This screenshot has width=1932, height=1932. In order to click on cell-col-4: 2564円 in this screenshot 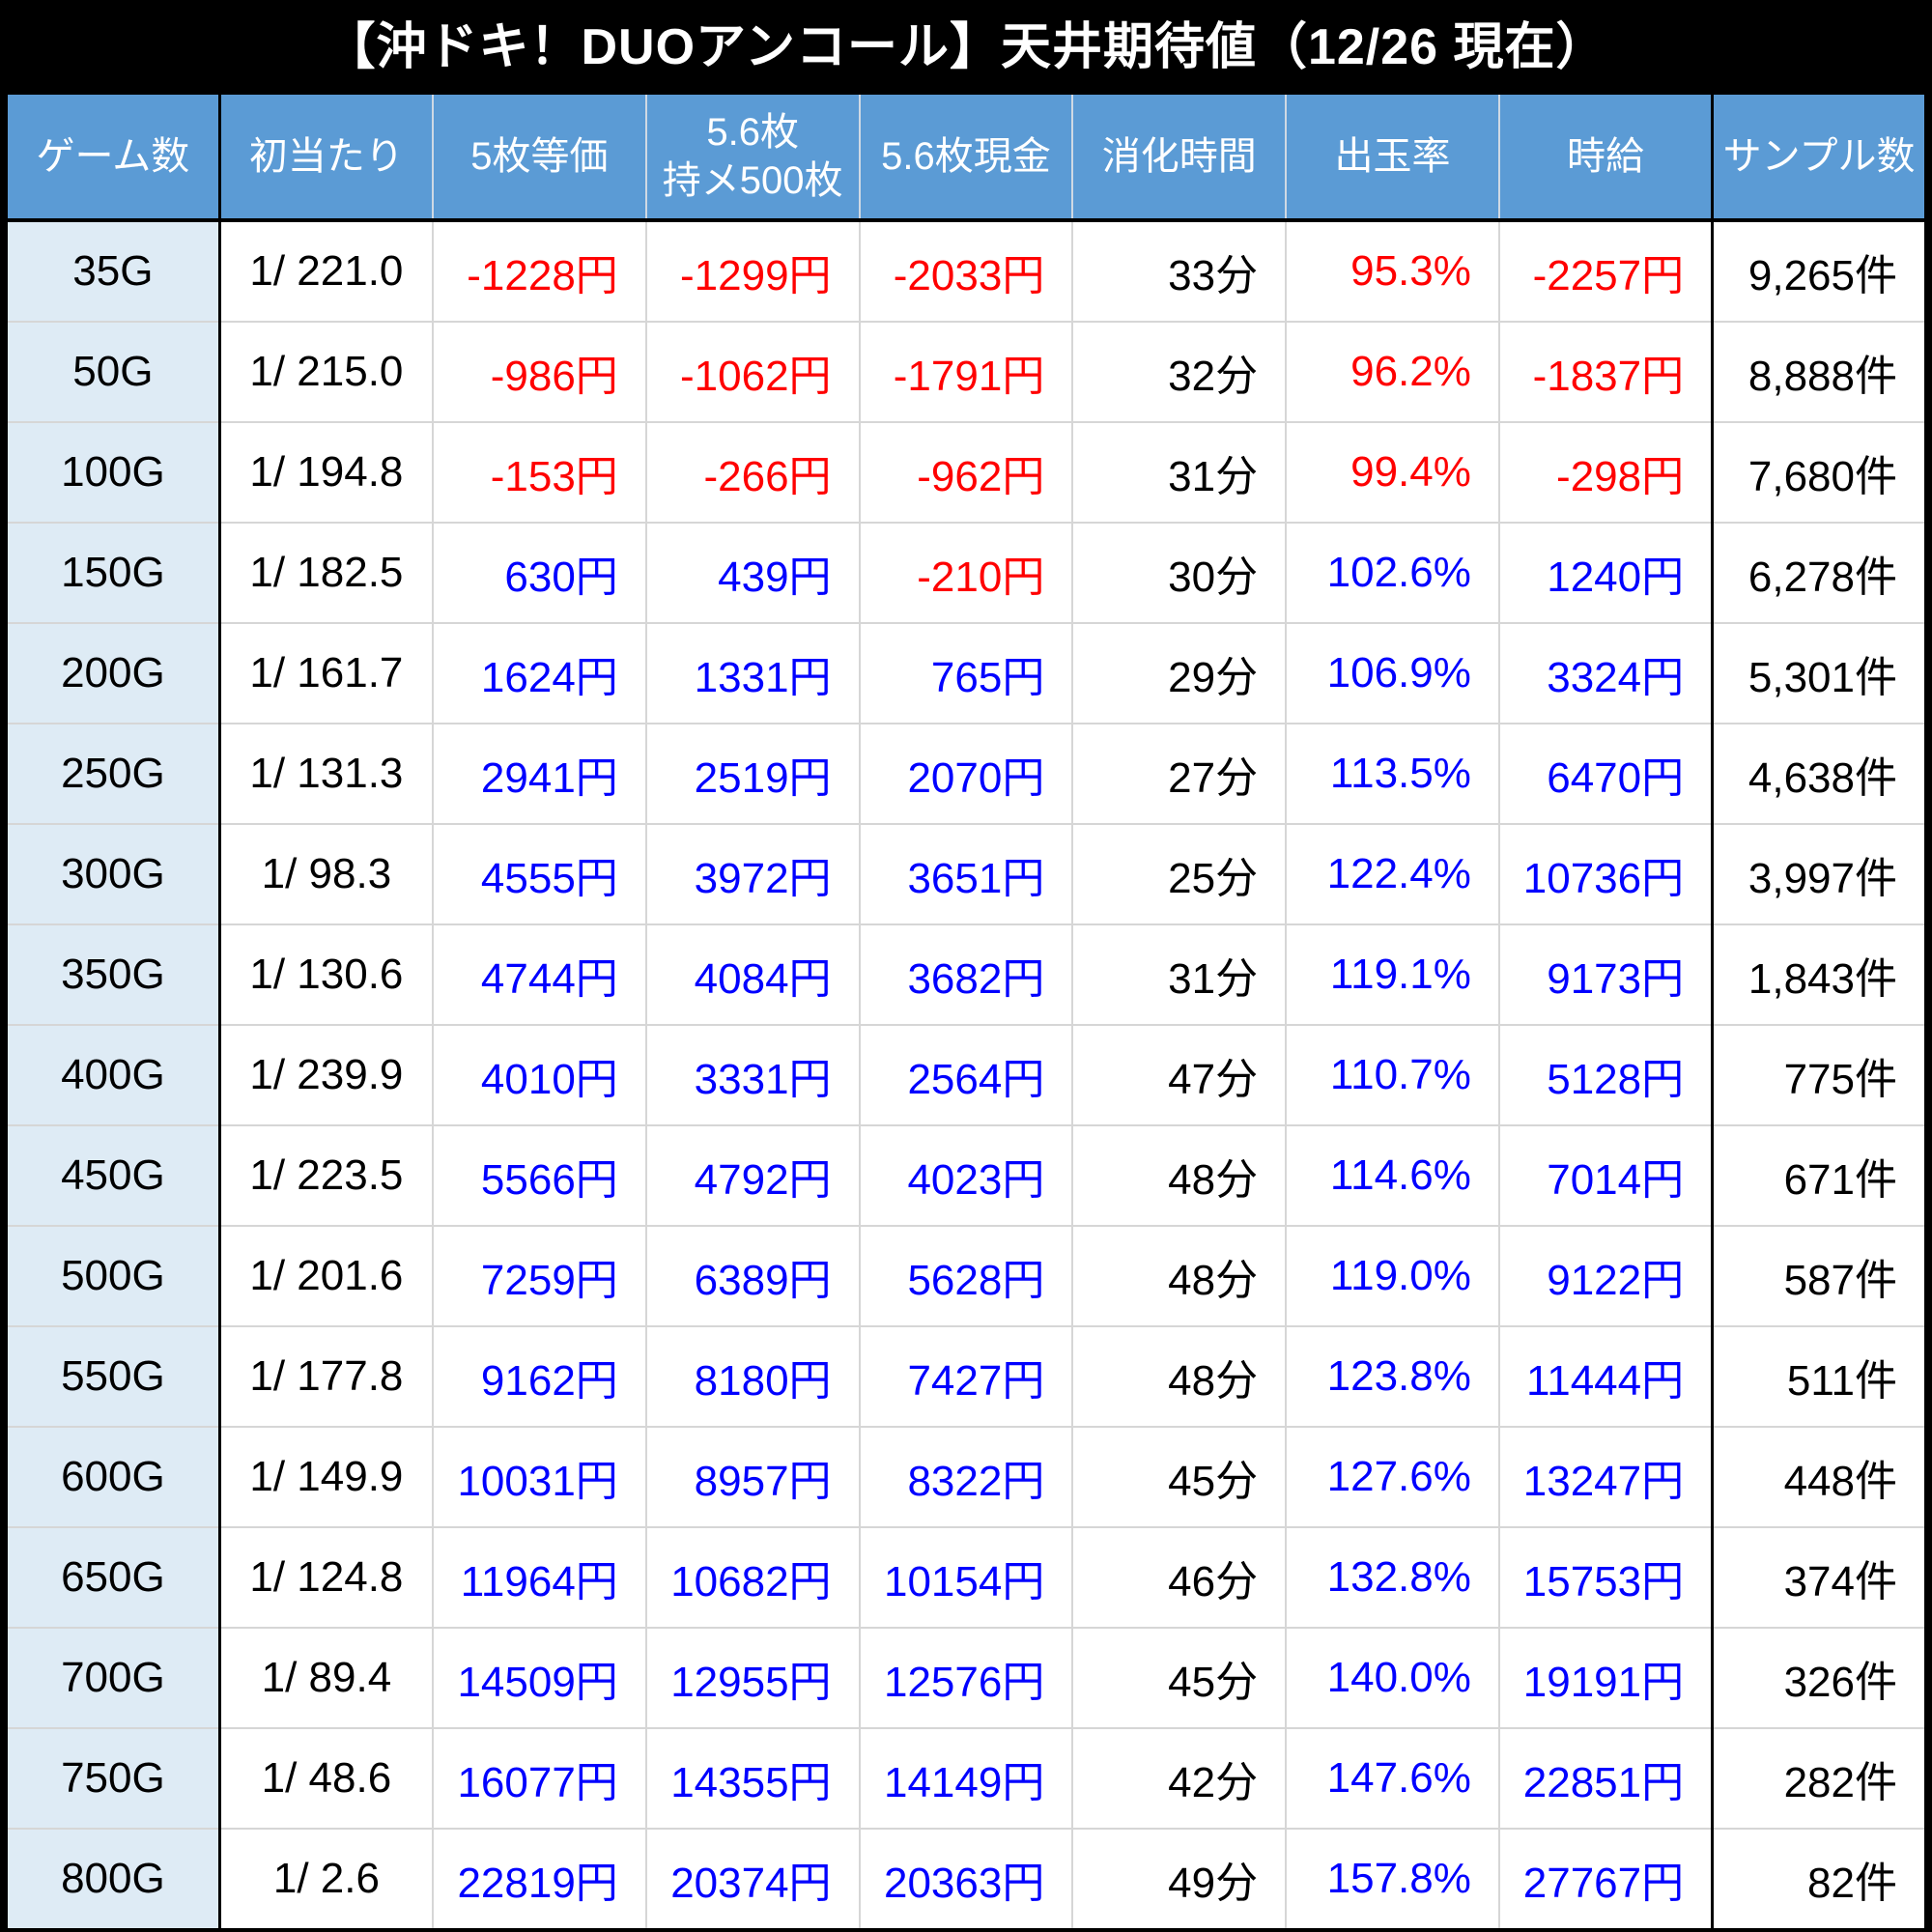, I will do `click(966, 1075)`.